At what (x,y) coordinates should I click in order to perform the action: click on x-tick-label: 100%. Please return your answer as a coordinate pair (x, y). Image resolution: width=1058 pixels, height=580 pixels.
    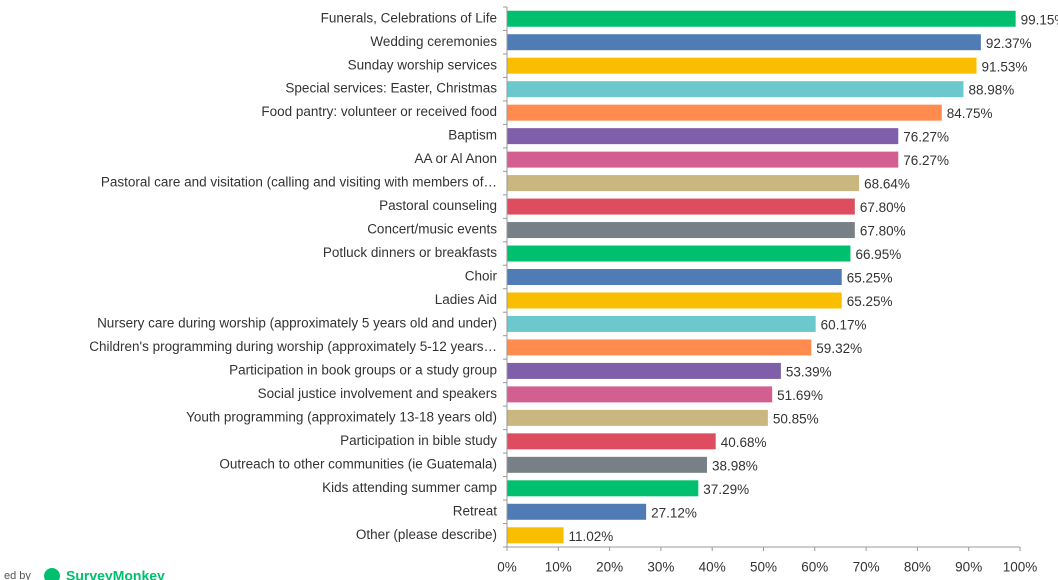
    Looking at the image, I should click on (1020, 567).